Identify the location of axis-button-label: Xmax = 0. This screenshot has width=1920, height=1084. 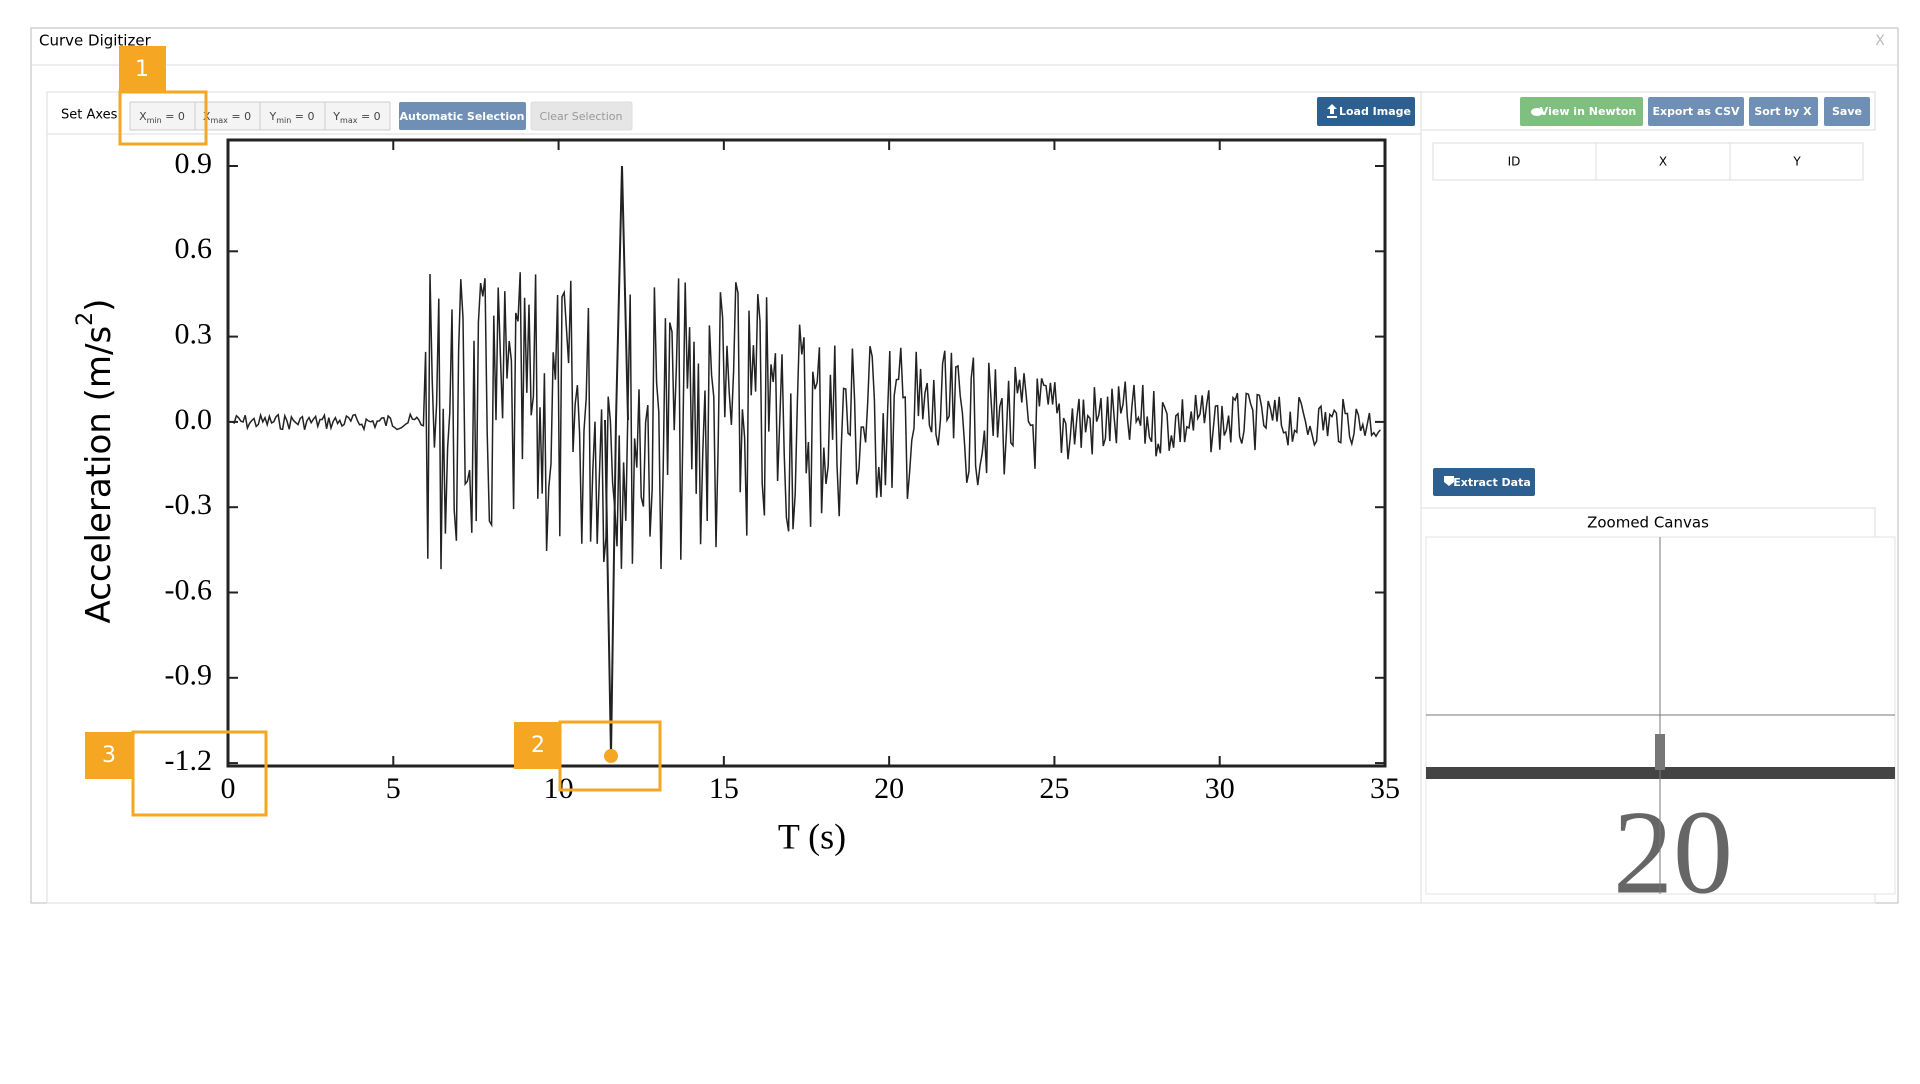
(227, 117).